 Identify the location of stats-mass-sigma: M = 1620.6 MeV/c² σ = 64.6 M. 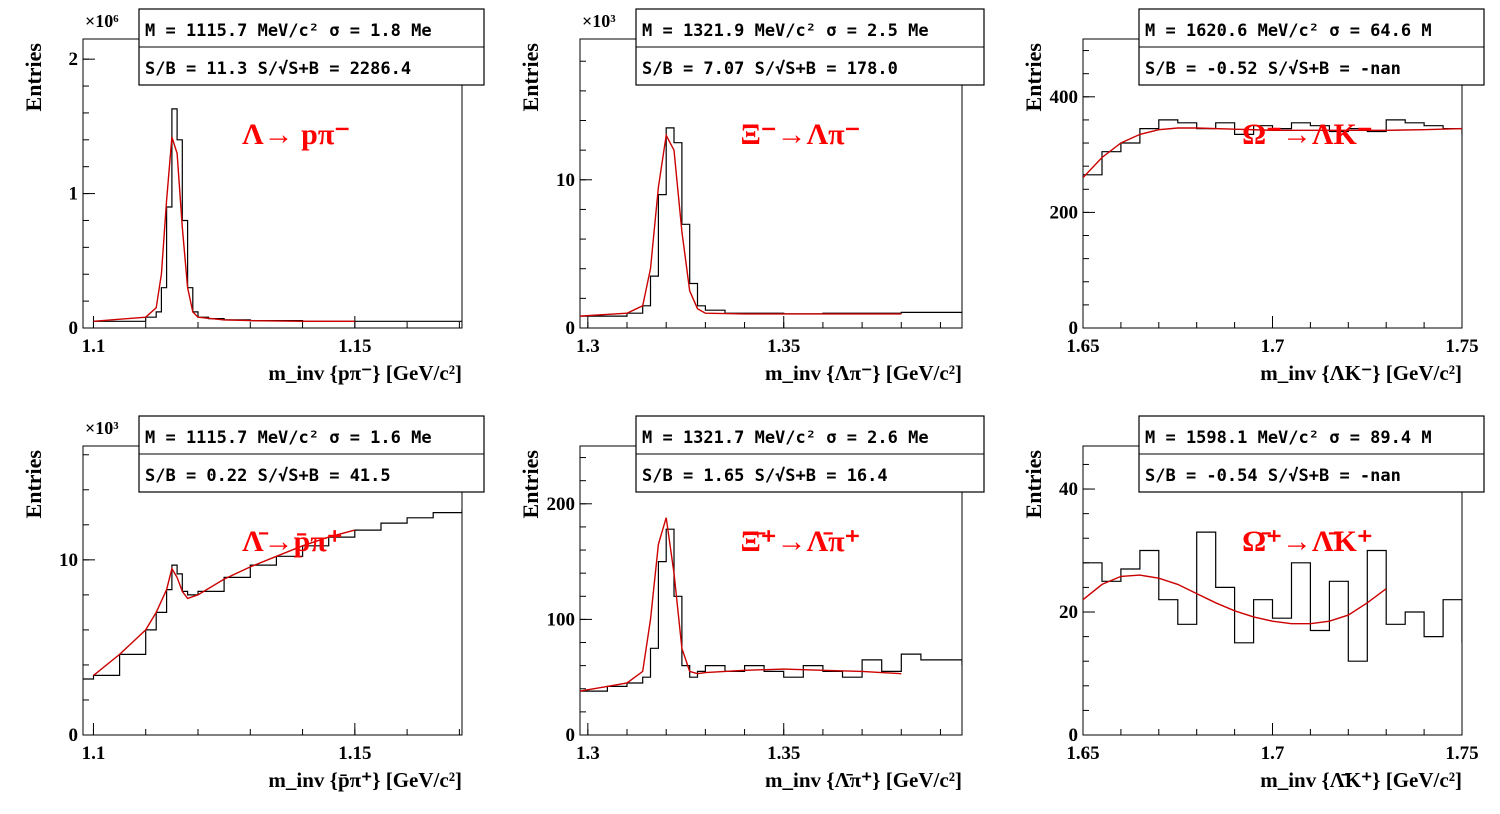
(1288, 31).